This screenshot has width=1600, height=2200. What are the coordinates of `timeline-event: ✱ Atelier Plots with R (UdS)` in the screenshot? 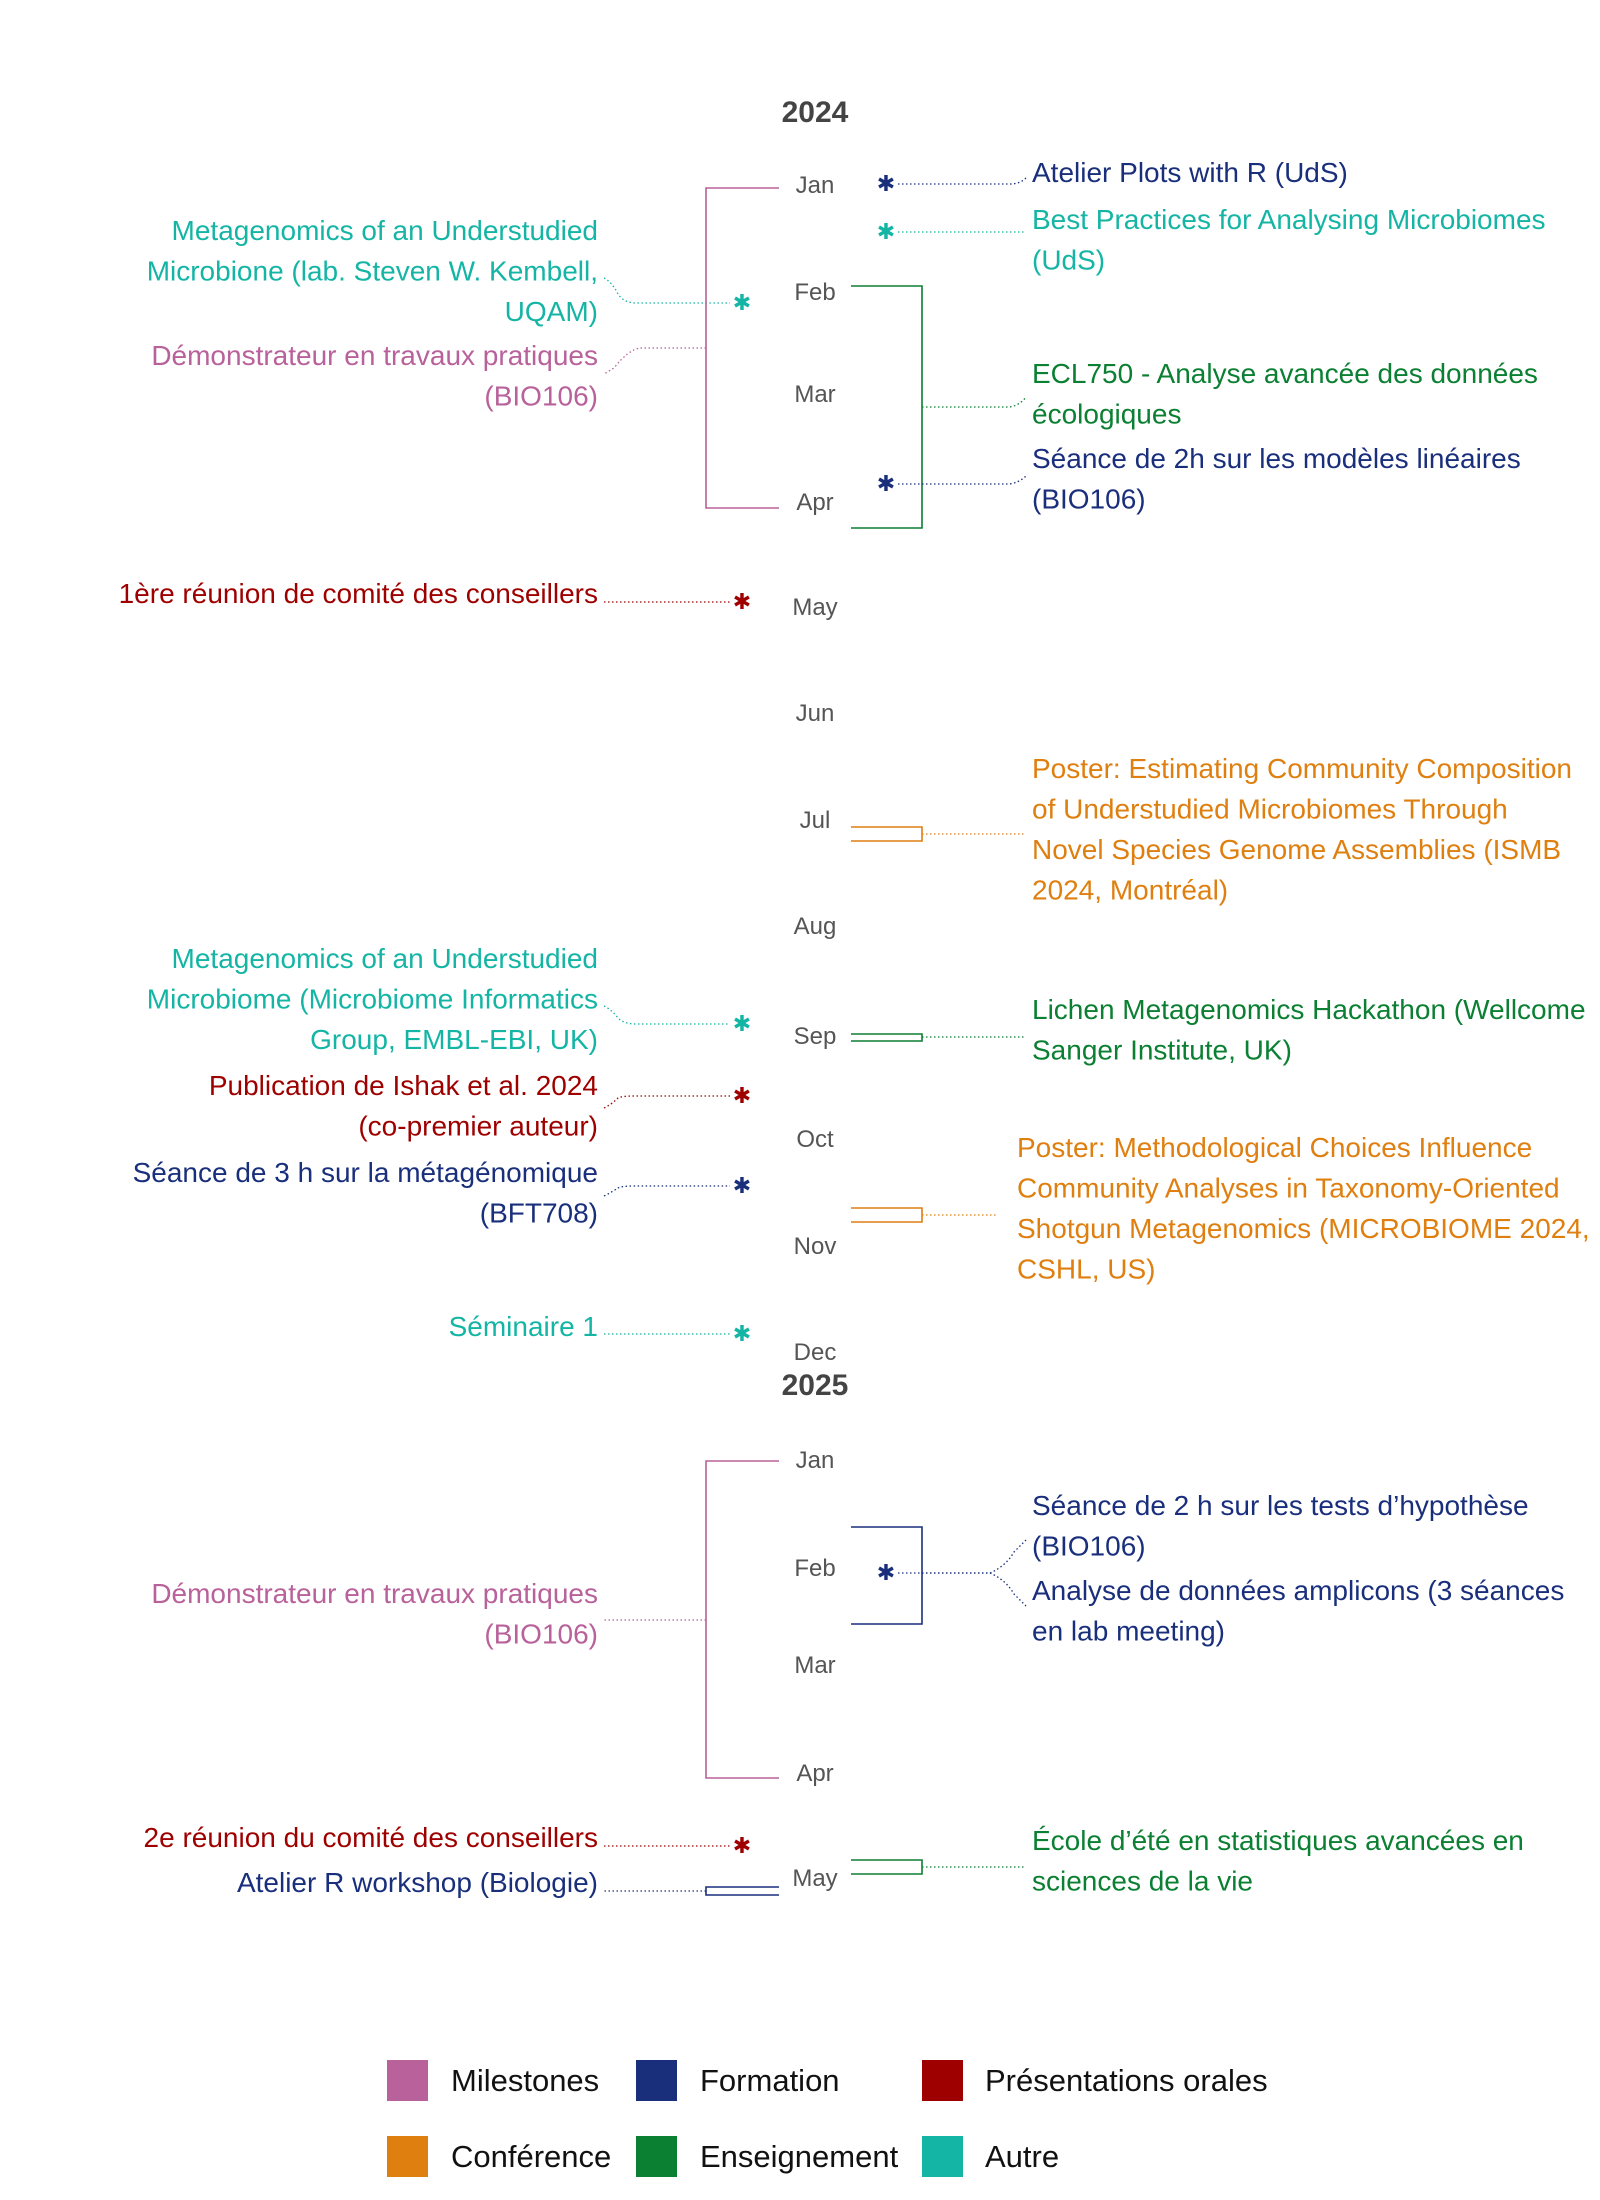 It's located at (1112, 177).